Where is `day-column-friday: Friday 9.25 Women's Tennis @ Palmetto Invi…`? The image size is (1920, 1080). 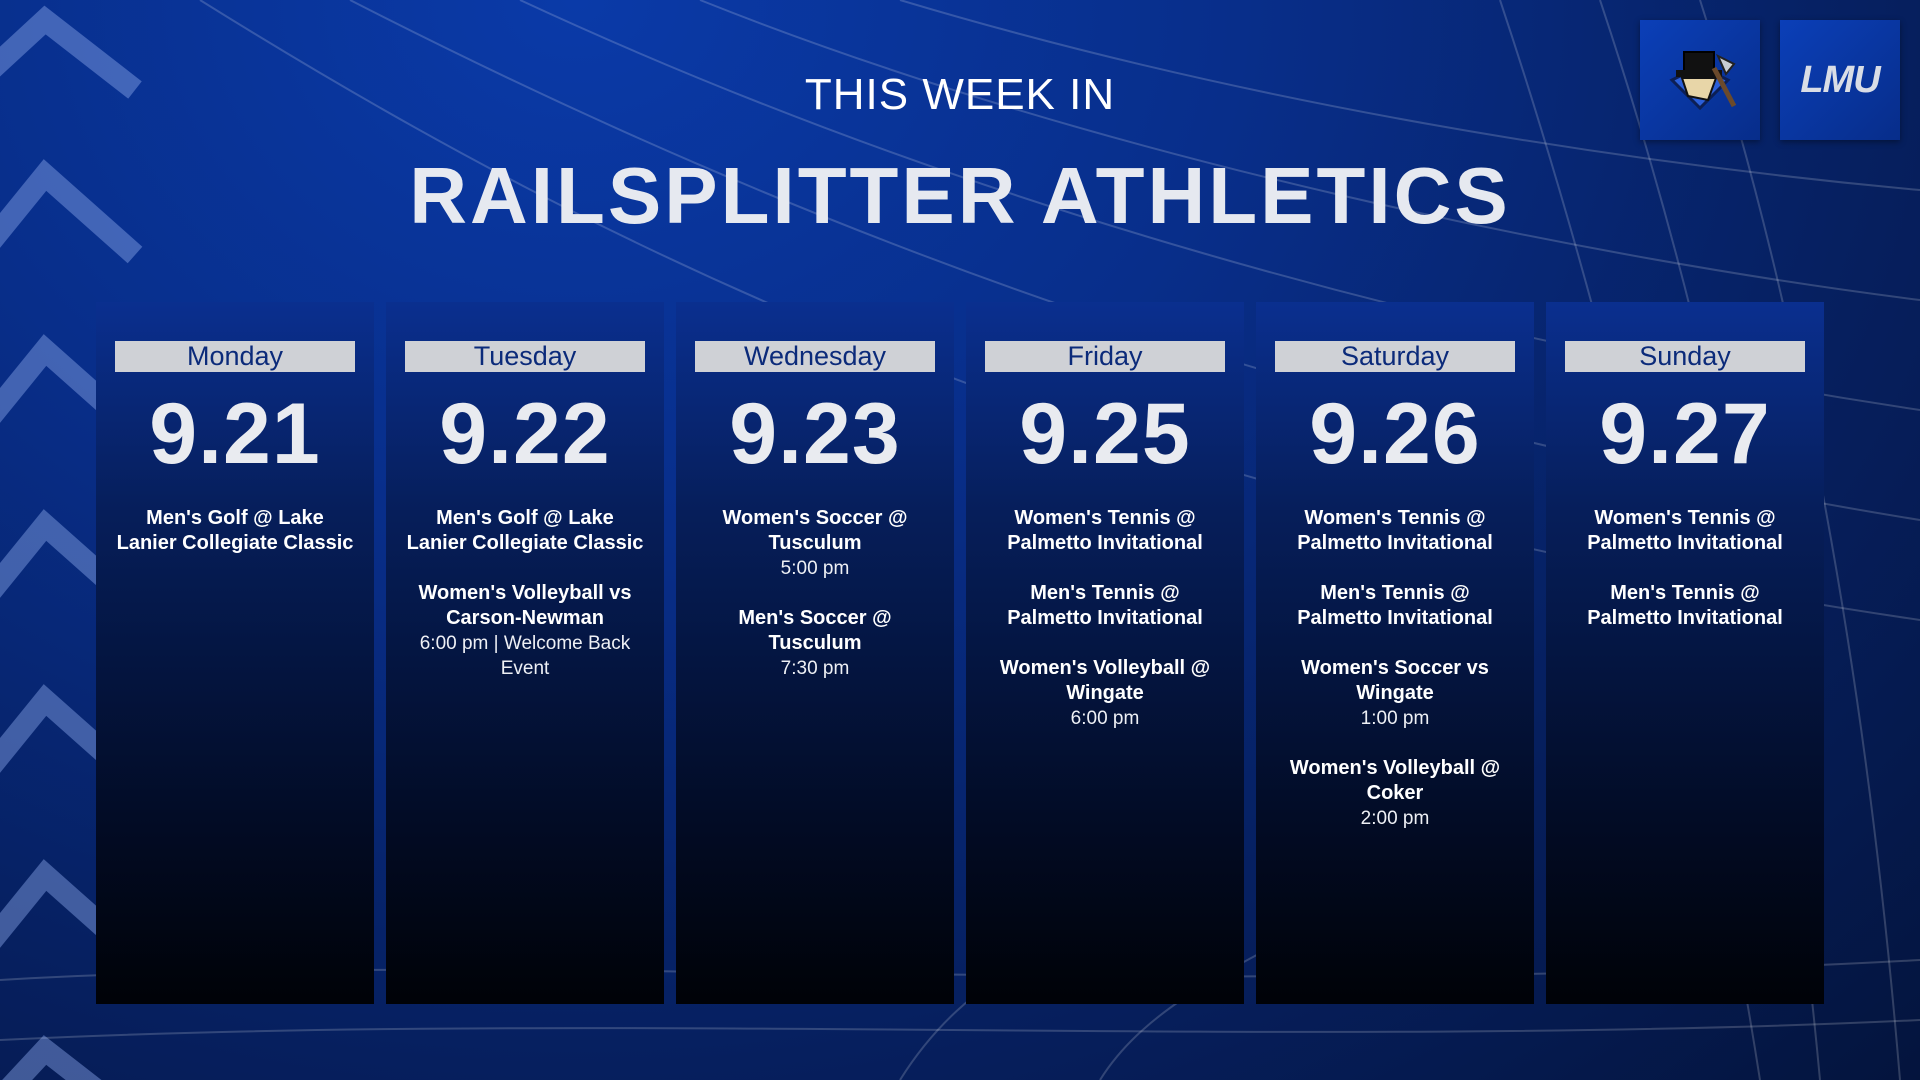 day-column-friday: Friday 9.25 Women's Tennis @ Palmetto Invi… is located at coordinates (1105, 653).